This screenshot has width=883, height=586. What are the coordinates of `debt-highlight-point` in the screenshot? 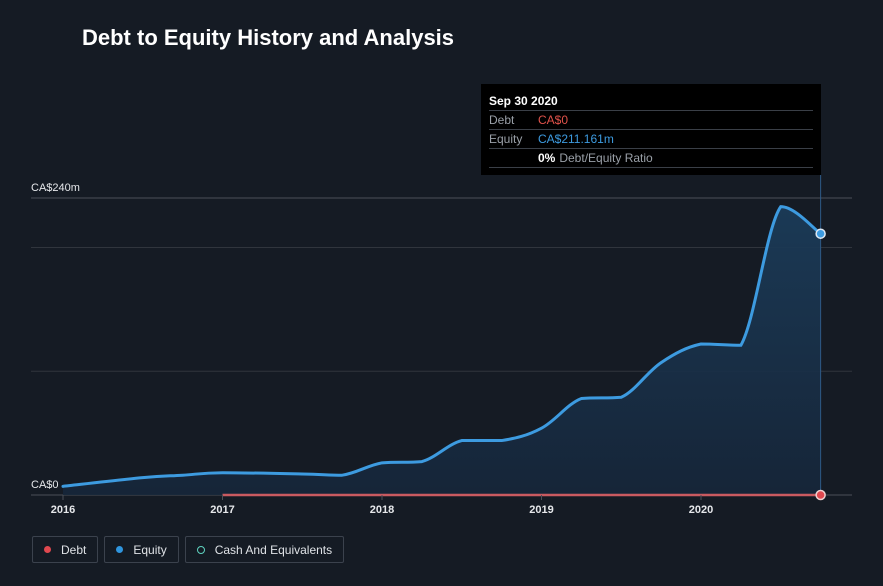 It's located at (820, 495).